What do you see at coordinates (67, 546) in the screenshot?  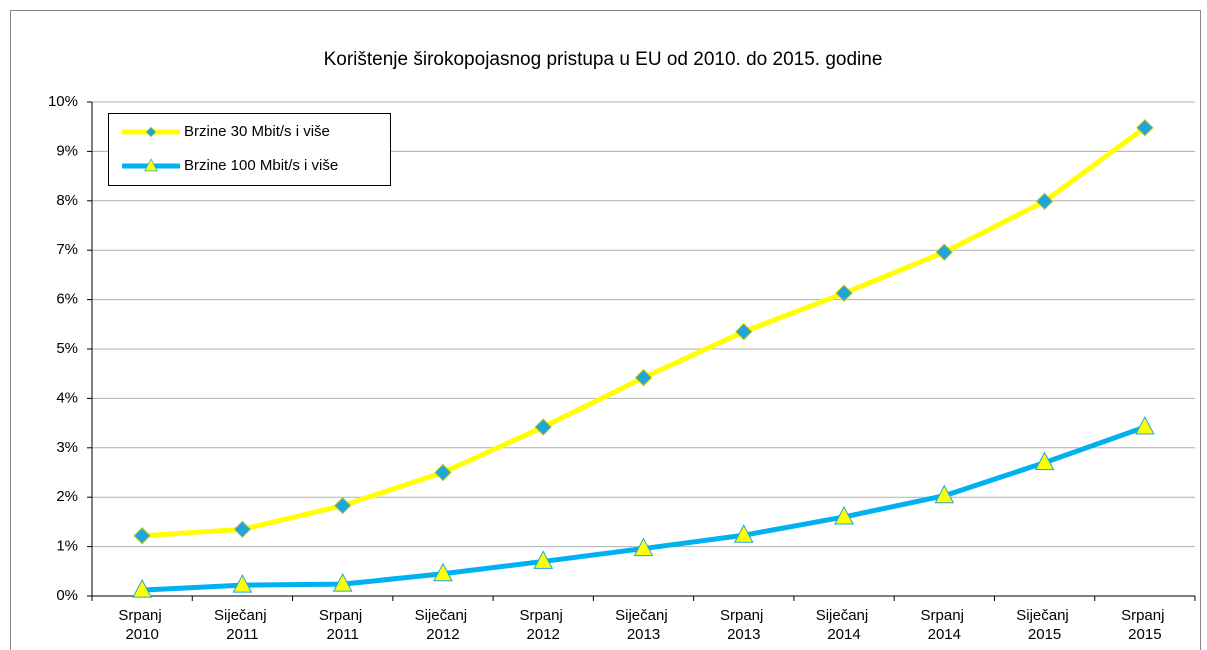 I see `y-tick-label: 1%` at bounding box center [67, 546].